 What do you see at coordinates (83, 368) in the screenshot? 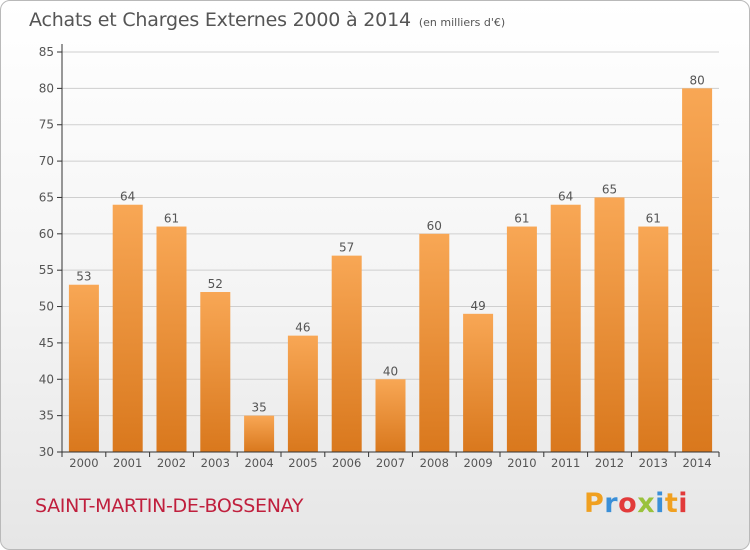
I see `bar-2000` at bounding box center [83, 368].